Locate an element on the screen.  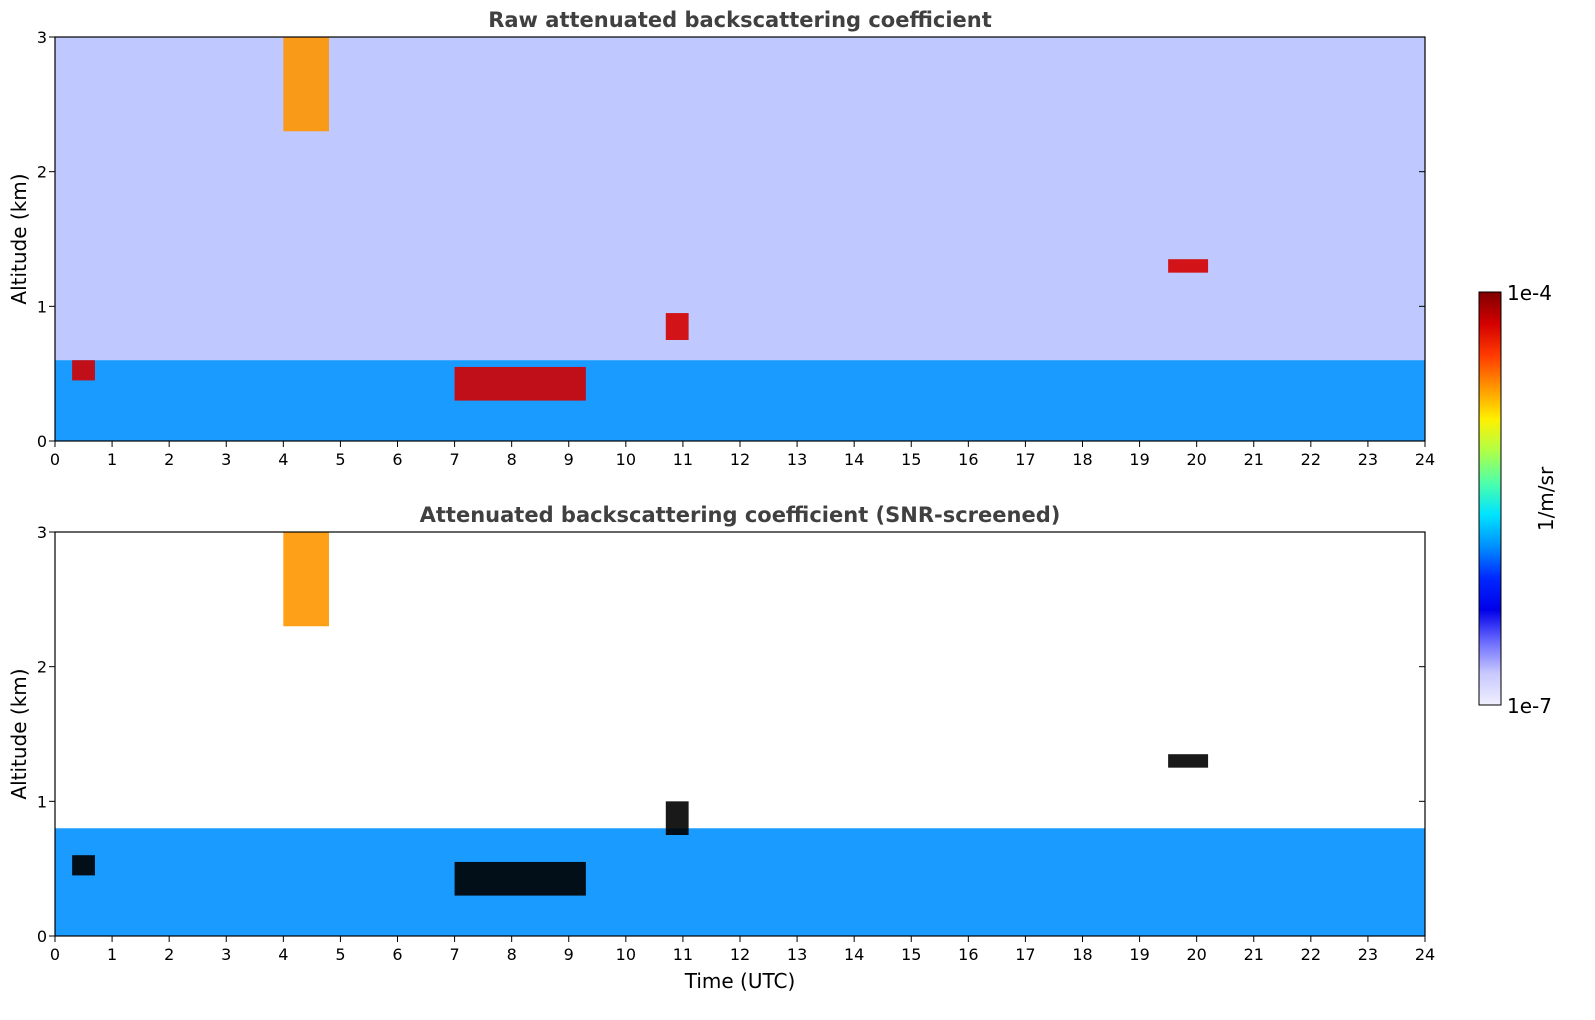
raw-y-tick-label: 0 is located at coordinates (42, 441).